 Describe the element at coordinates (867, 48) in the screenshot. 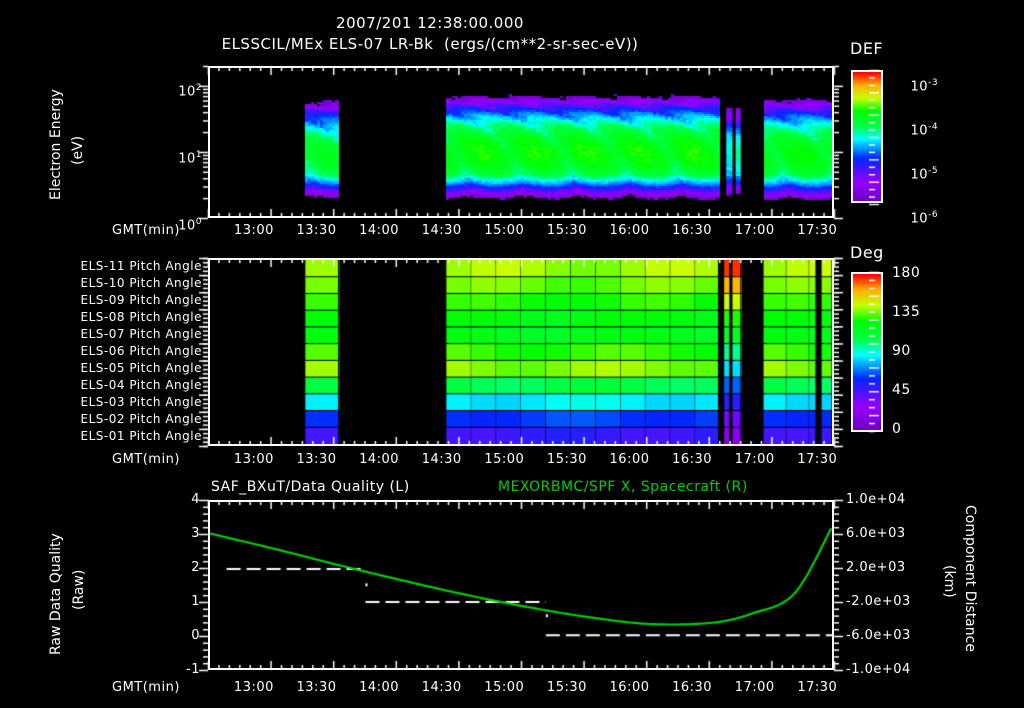

I see `colorbar-def-title: DEF` at that location.